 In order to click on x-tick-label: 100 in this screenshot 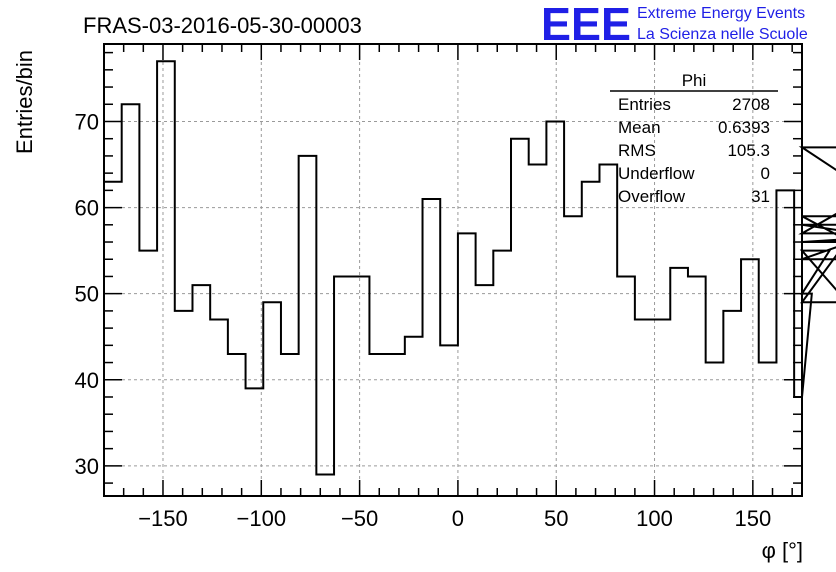, I will do `click(654, 518)`.